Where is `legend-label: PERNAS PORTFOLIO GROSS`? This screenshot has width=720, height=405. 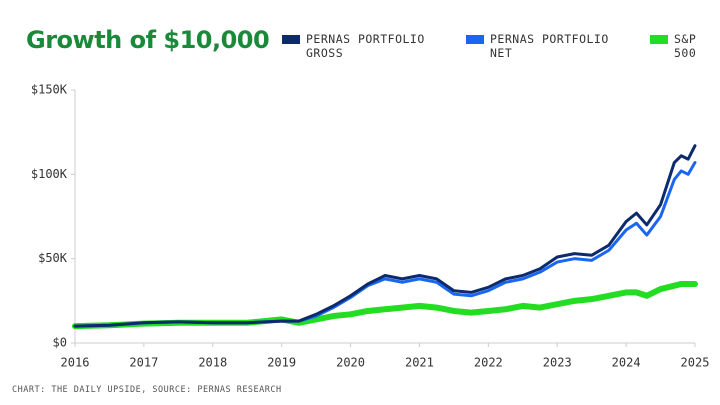
legend-label: PERNAS PORTFOLIO GROSS is located at coordinates (365, 46).